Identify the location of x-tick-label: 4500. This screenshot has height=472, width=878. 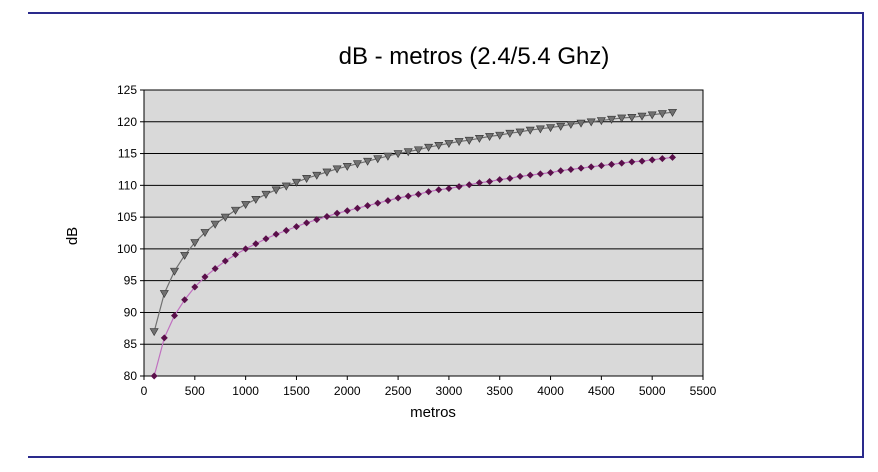
(601, 391).